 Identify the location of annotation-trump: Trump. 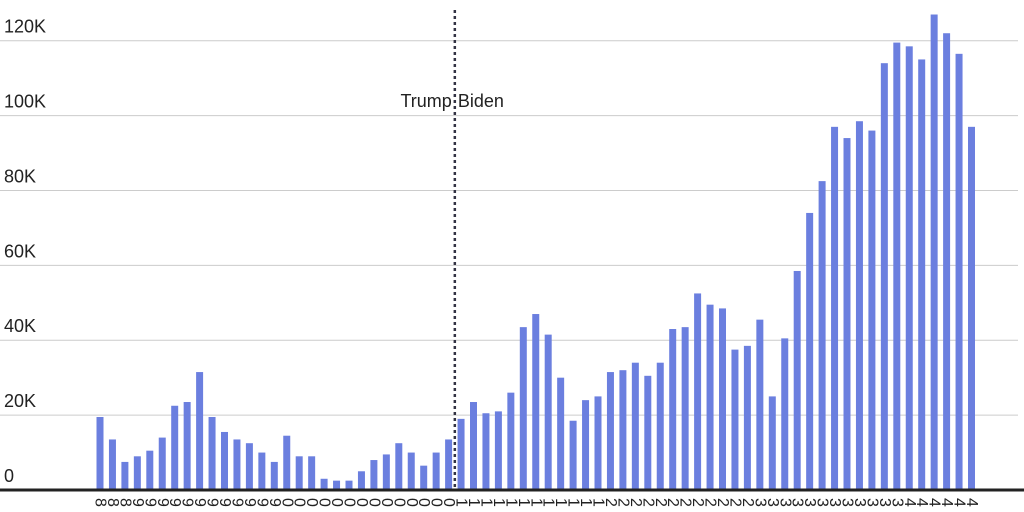
(425, 101).